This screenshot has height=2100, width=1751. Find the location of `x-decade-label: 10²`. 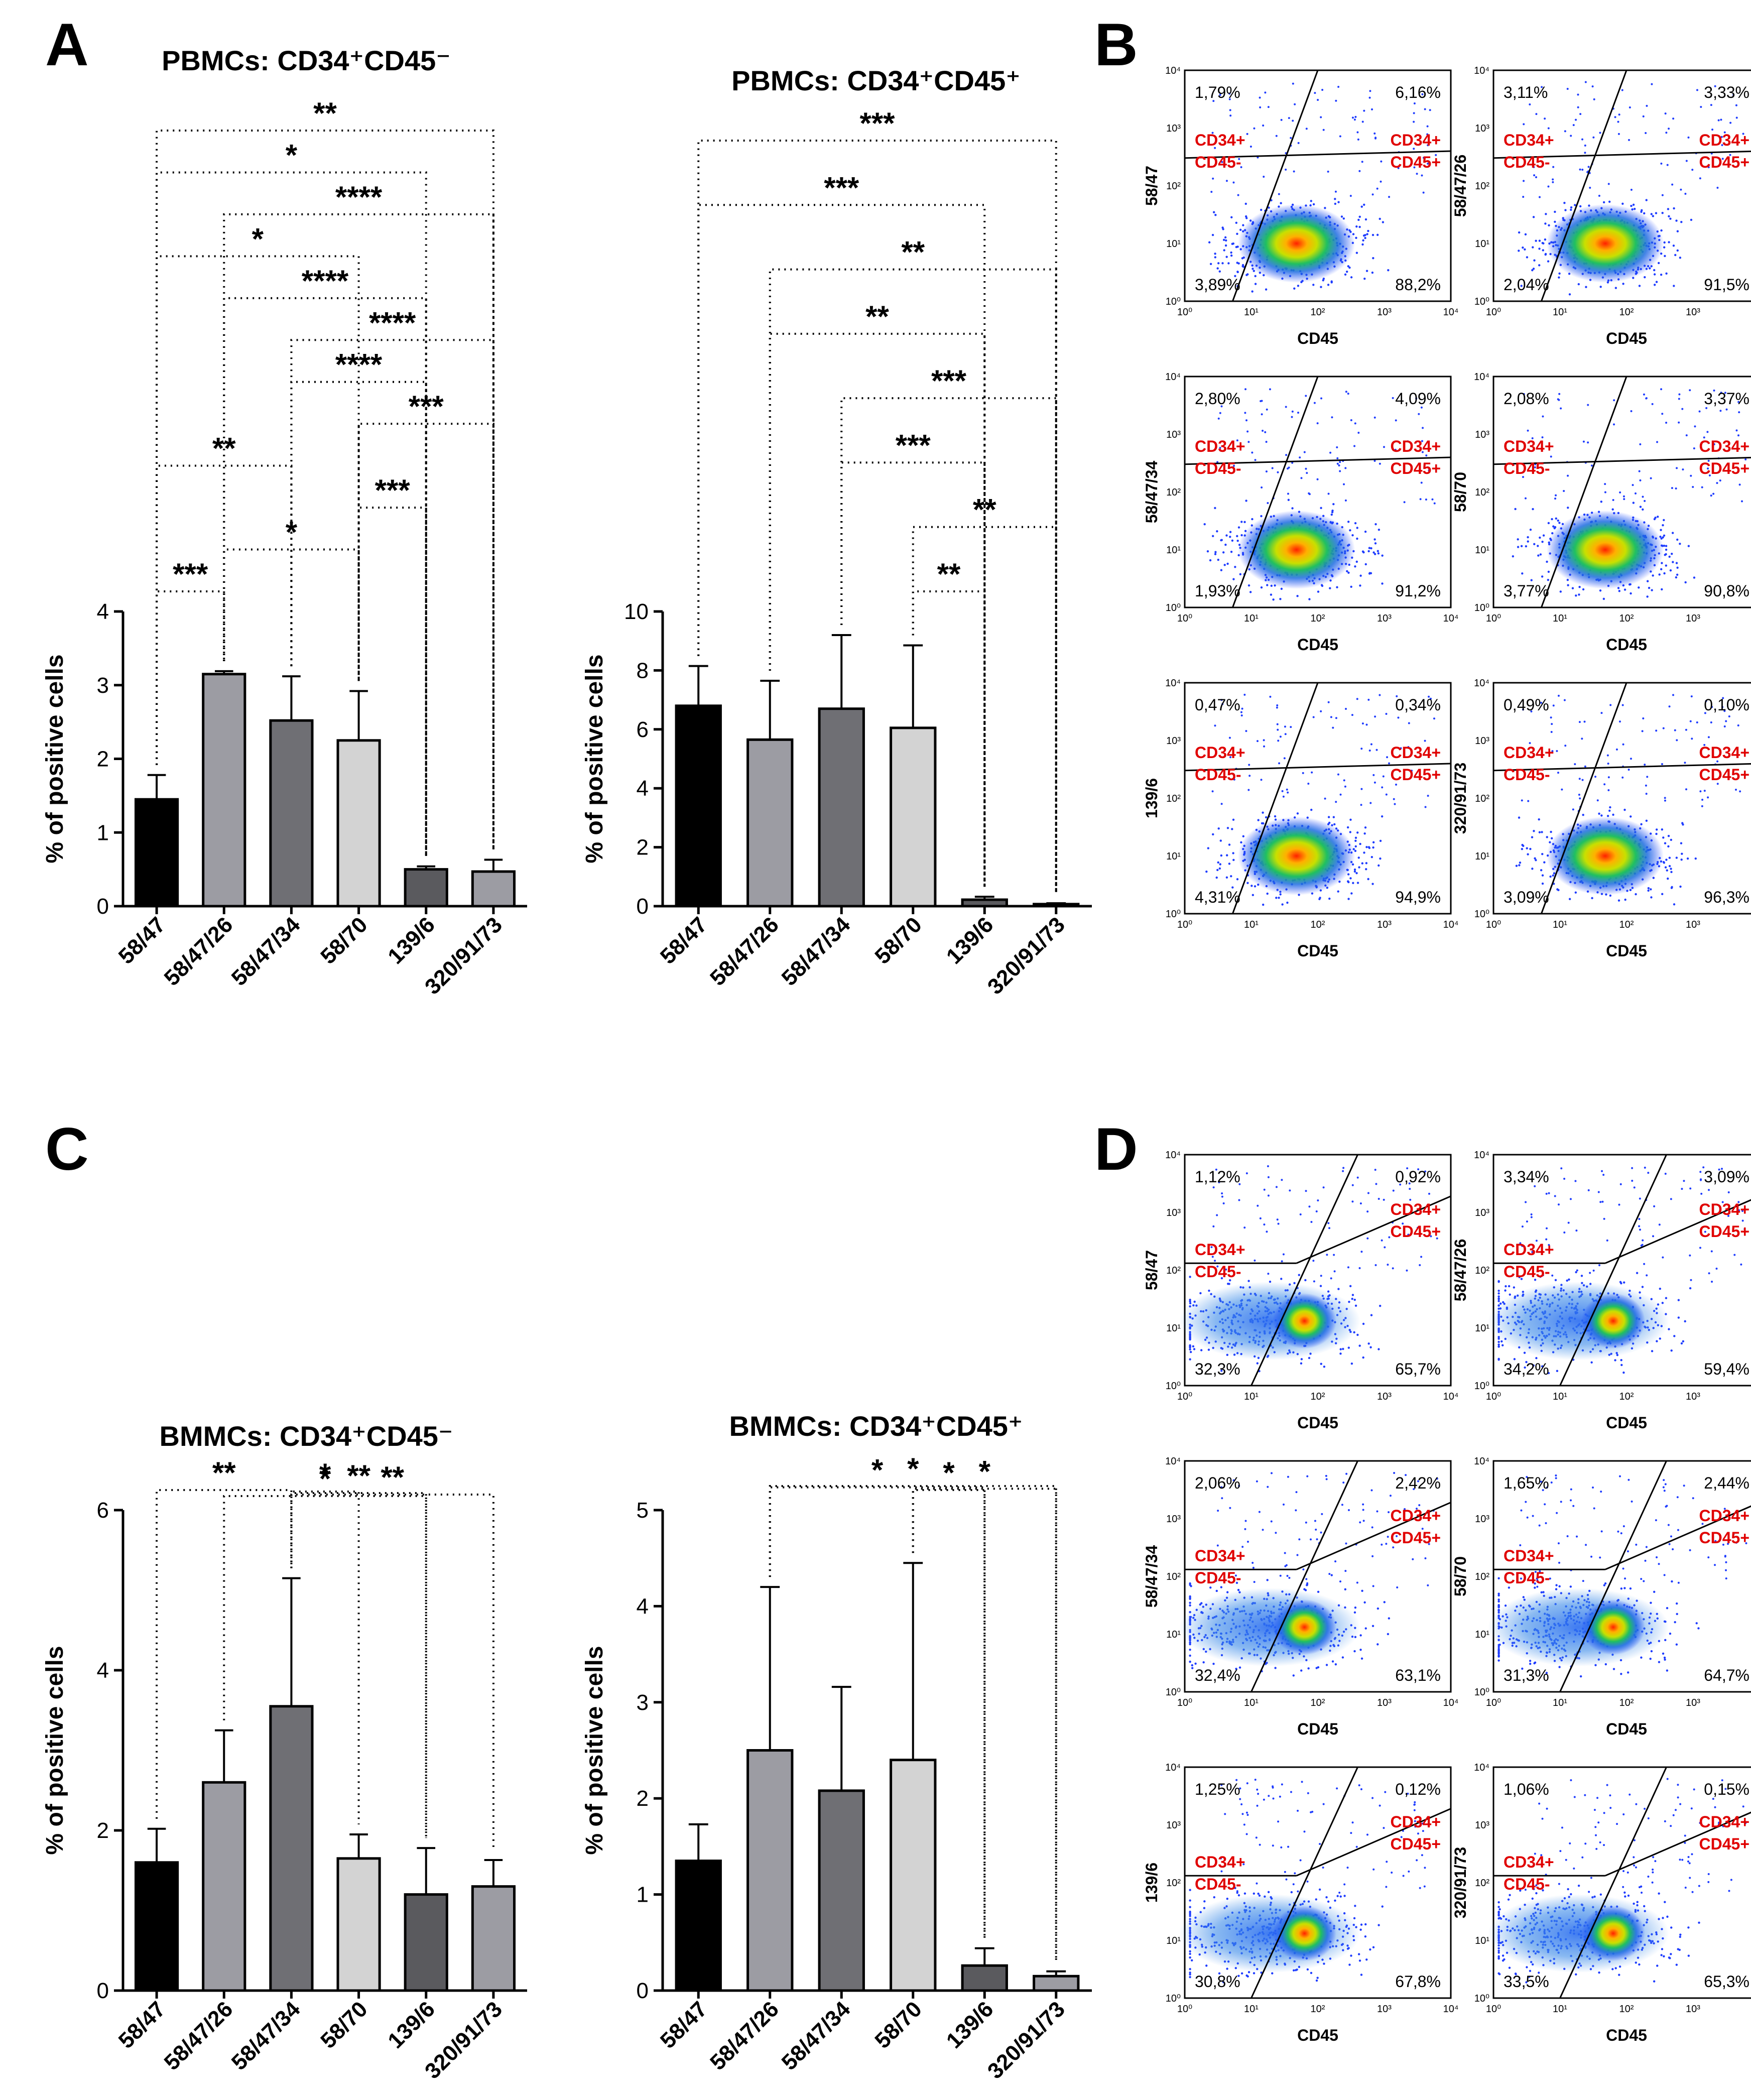

x-decade-label: 10² is located at coordinates (1626, 619).